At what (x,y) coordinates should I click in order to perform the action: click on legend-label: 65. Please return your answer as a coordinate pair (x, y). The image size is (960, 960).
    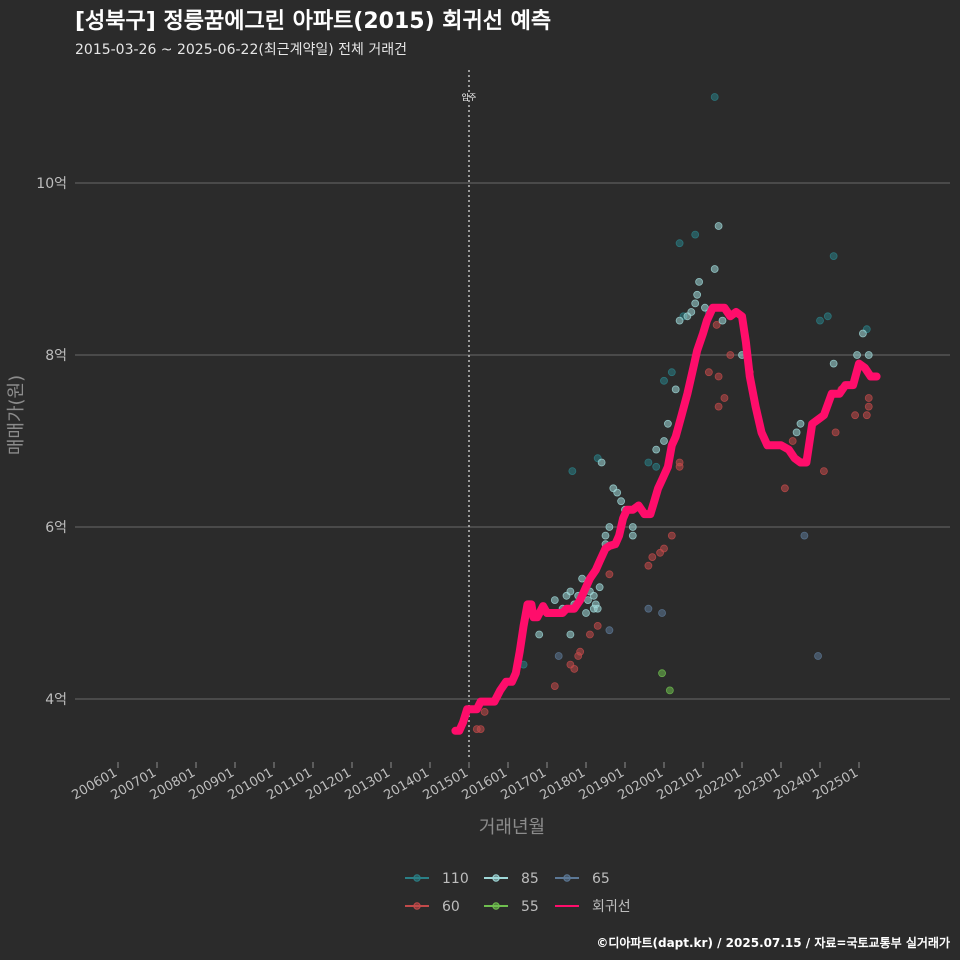
    Looking at the image, I should click on (601, 879).